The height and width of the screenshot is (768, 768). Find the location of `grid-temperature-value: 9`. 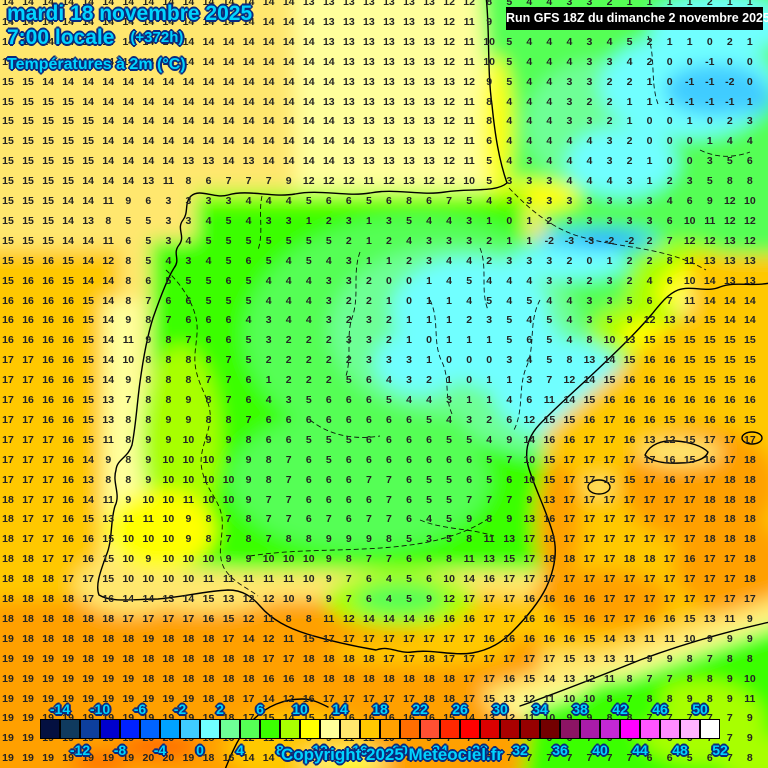

grid-temperature-value: 9 is located at coordinates (509, 519).